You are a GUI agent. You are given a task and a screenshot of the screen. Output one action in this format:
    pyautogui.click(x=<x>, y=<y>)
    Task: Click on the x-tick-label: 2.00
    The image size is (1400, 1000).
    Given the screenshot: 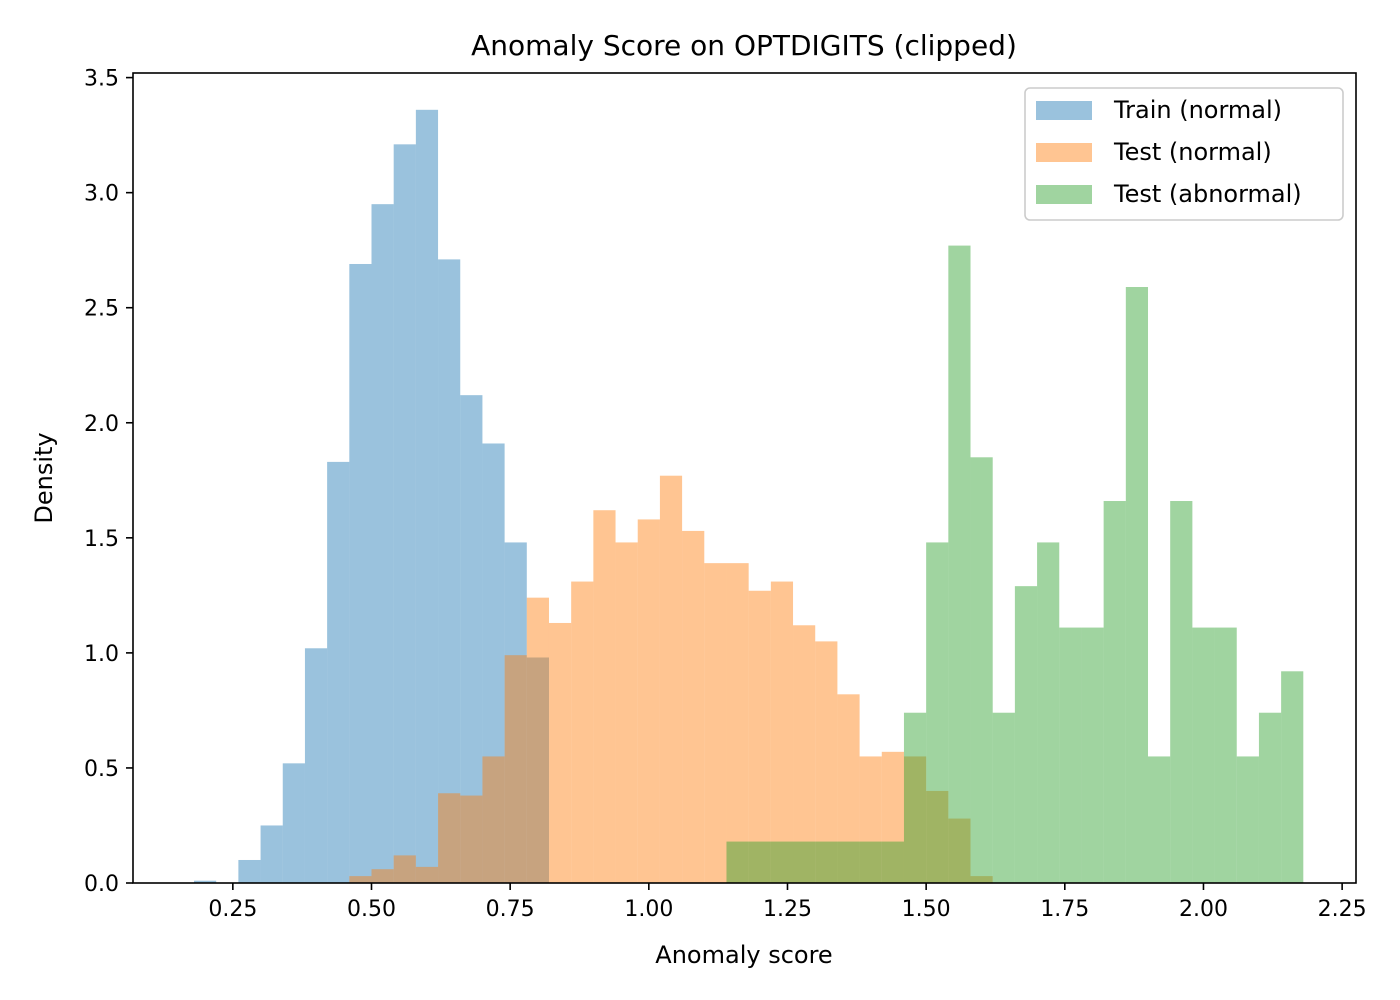 What is the action you would take?
    pyautogui.click(x=1203, y=909)
    